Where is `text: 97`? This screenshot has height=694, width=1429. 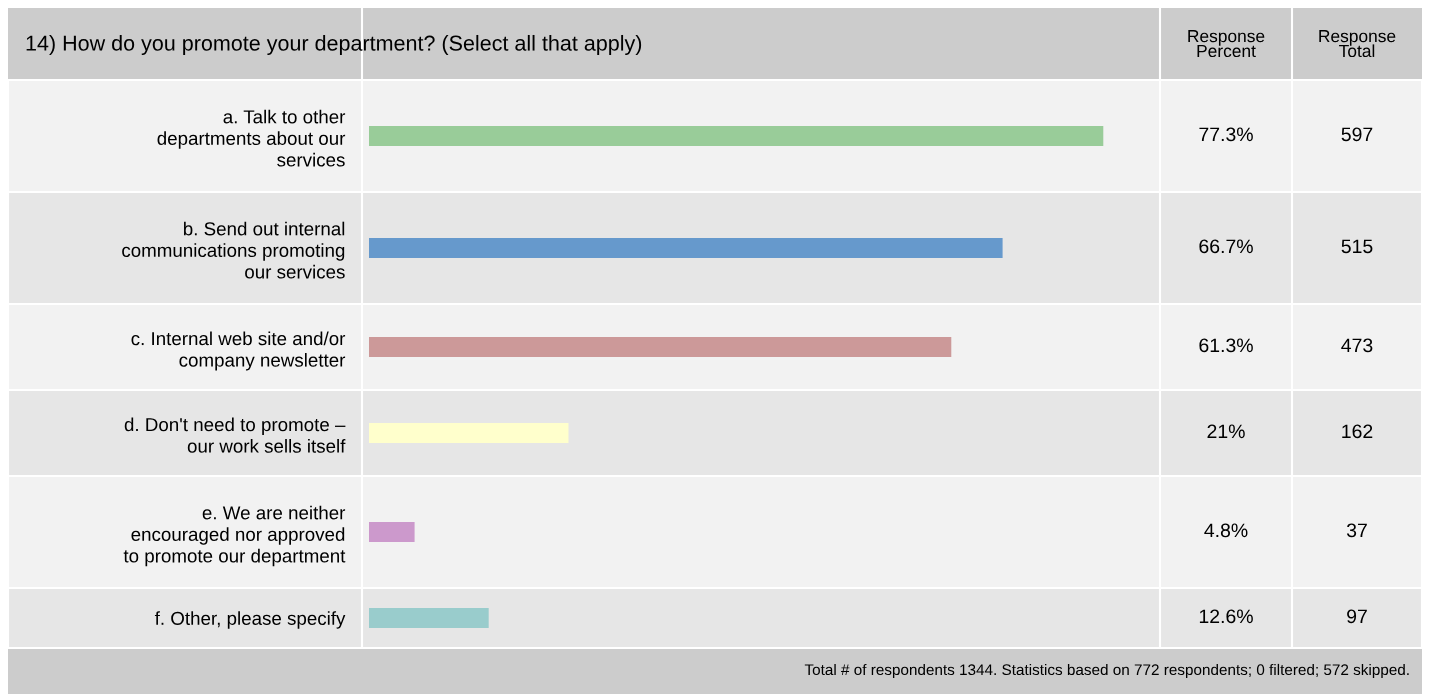
text: 97 is located at coordinates (1357, 616).